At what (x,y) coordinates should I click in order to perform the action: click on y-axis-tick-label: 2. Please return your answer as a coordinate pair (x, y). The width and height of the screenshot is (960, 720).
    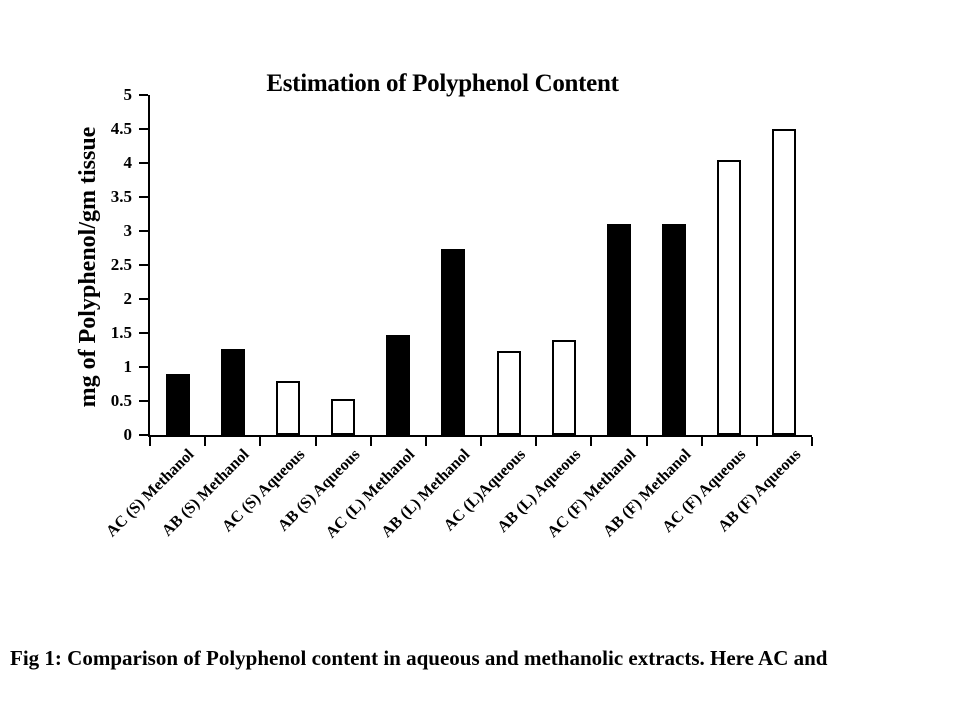
    Looking at the image, I should click on (128, 298).